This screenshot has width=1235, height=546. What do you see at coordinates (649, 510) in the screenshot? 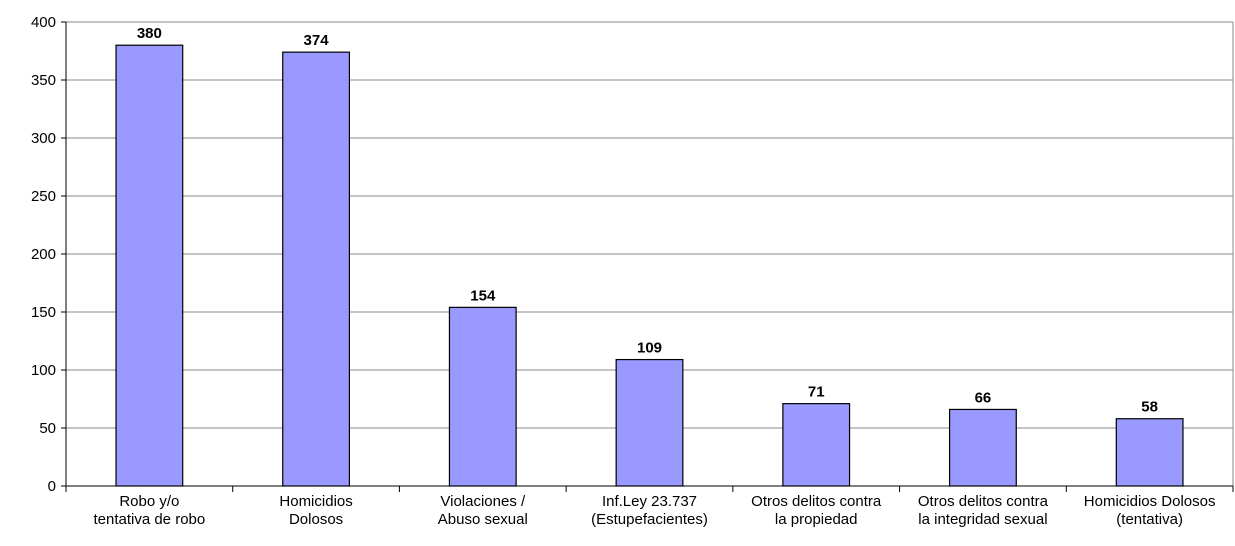
I see `x-tick-label: Inf.Ley 23.737 (Estupefacientes)` at bounding box center [649, 510].